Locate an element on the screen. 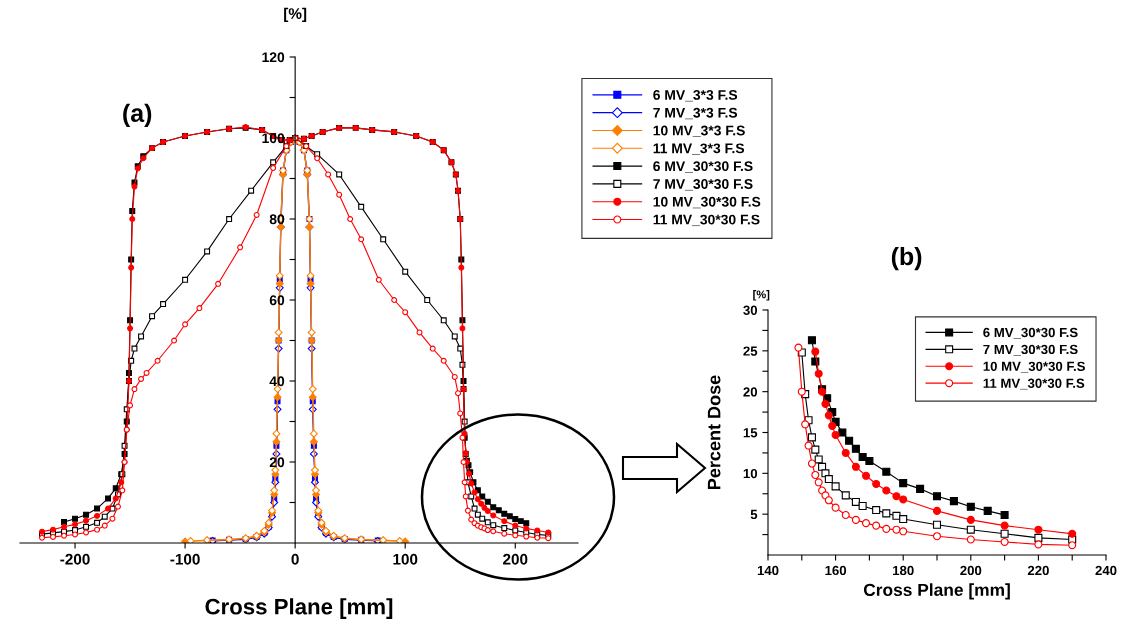 The image size is (1138, 643). y-tick-label: 120 is located at coordinates (273, 57).